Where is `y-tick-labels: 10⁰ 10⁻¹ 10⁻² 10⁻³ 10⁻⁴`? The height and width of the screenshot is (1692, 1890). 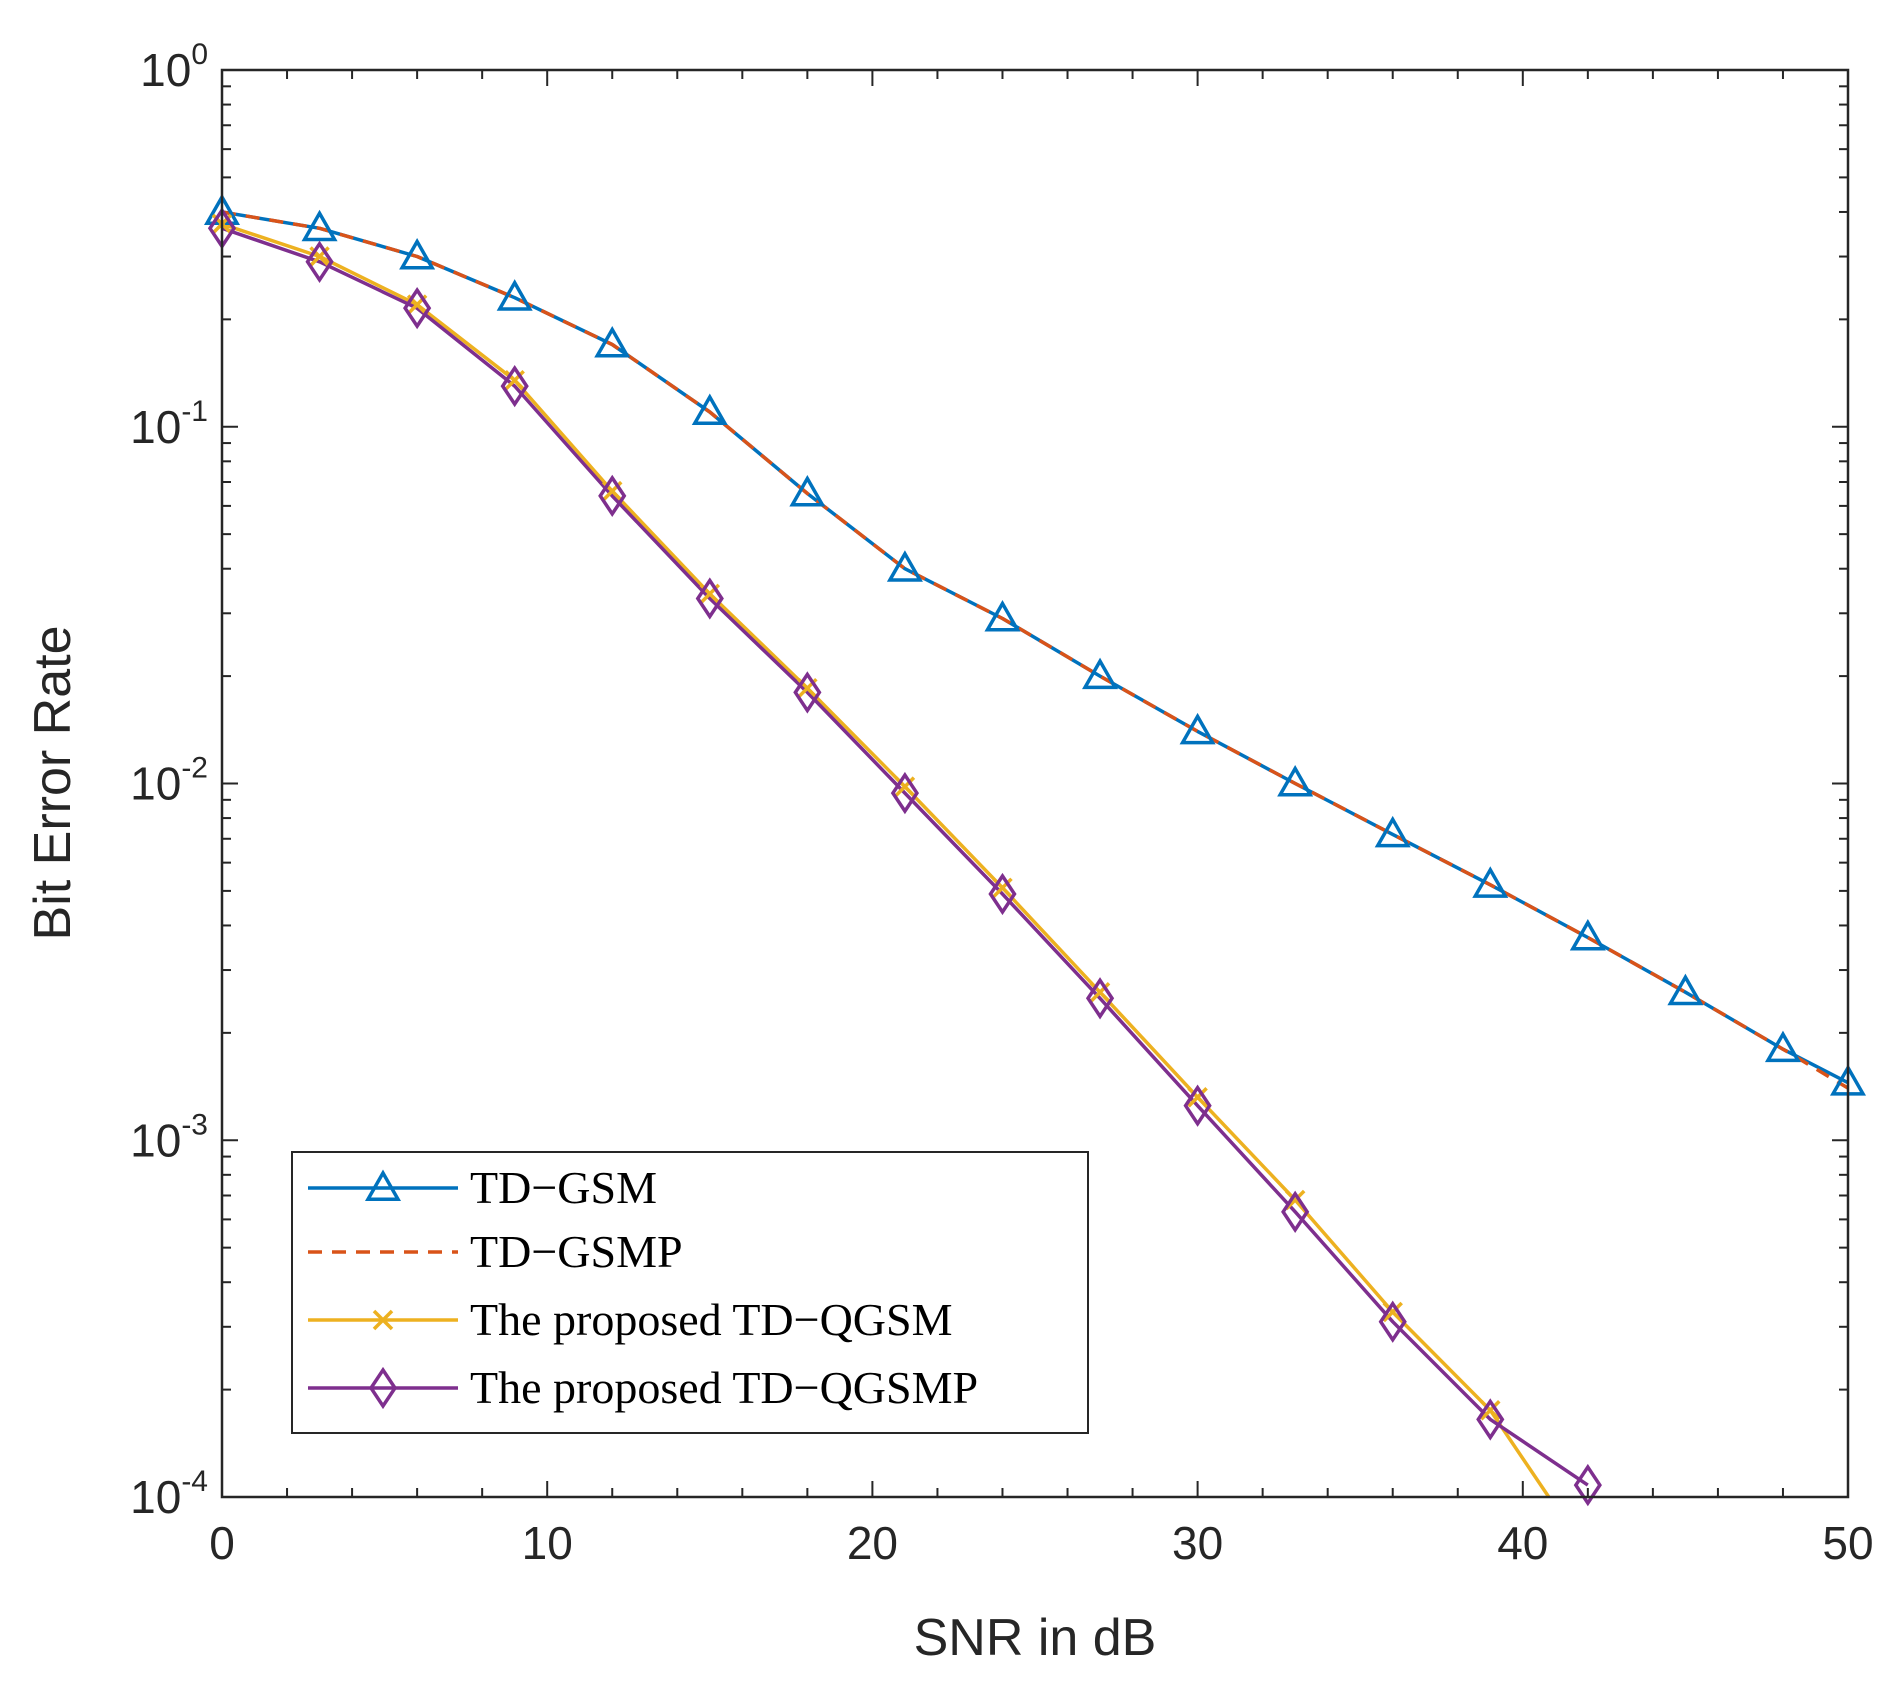 y-tick-labels: 10⁰ 10⁻¹ 10⁻² 10⁻³ 10⁻⁴ is located at coordinates (169, 780).